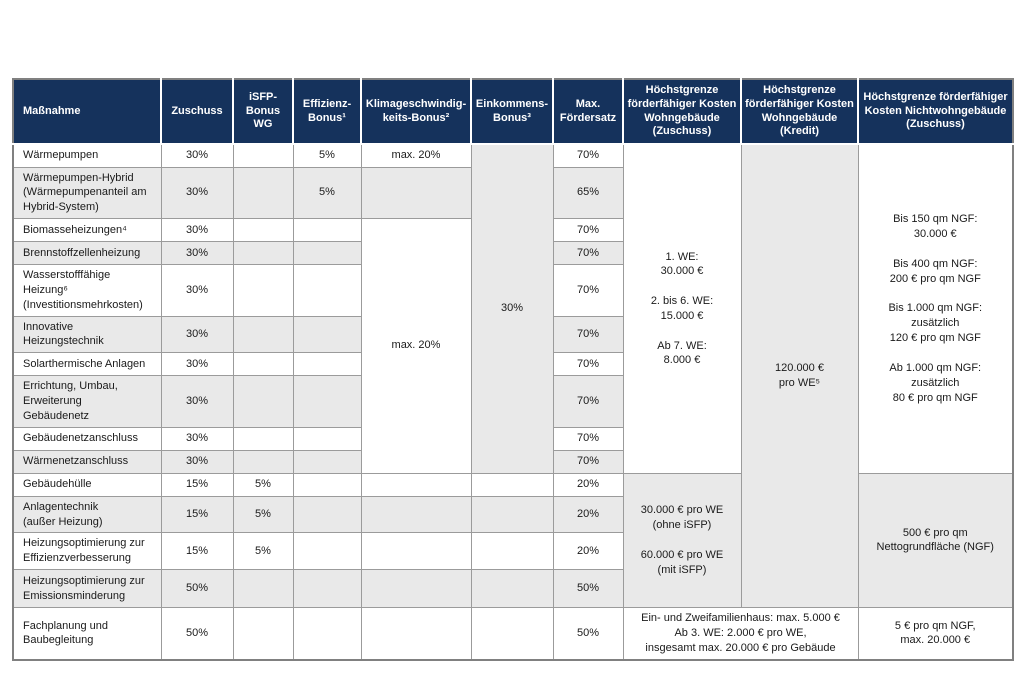  Describe the element at coordinates (327, 155) in the screenshot. I see `cell-effizienz-bonus: 5%` at that location.